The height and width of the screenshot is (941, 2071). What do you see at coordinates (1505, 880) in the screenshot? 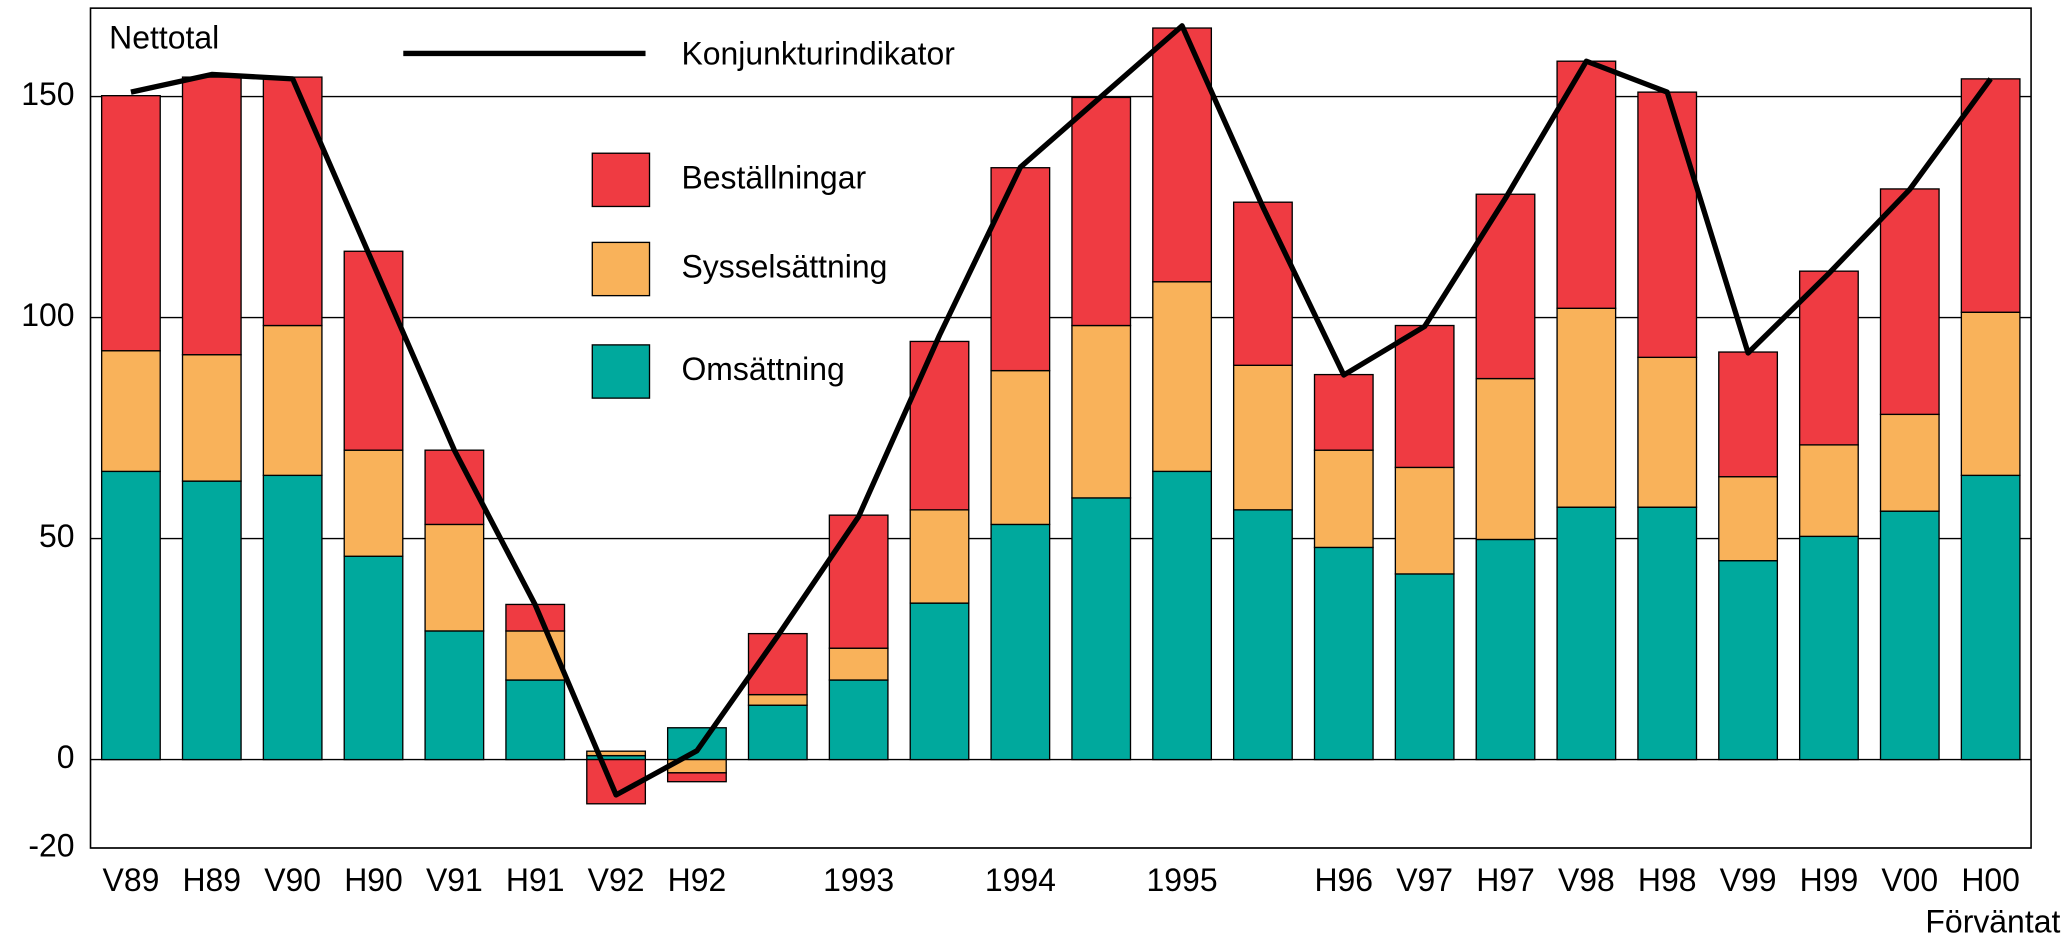
I see `x-tick-label: H97` at bounding box center [1505, 880].